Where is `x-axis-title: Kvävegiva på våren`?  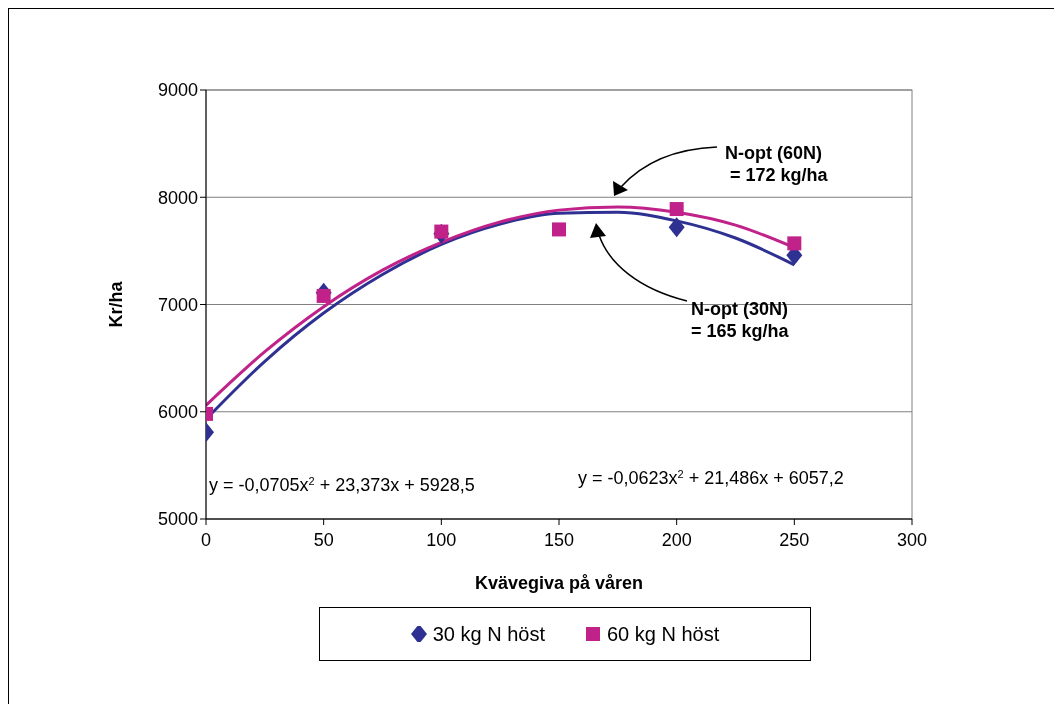 x-axis-title: Kvävegiva på våren is located at coordinates (559, 583).